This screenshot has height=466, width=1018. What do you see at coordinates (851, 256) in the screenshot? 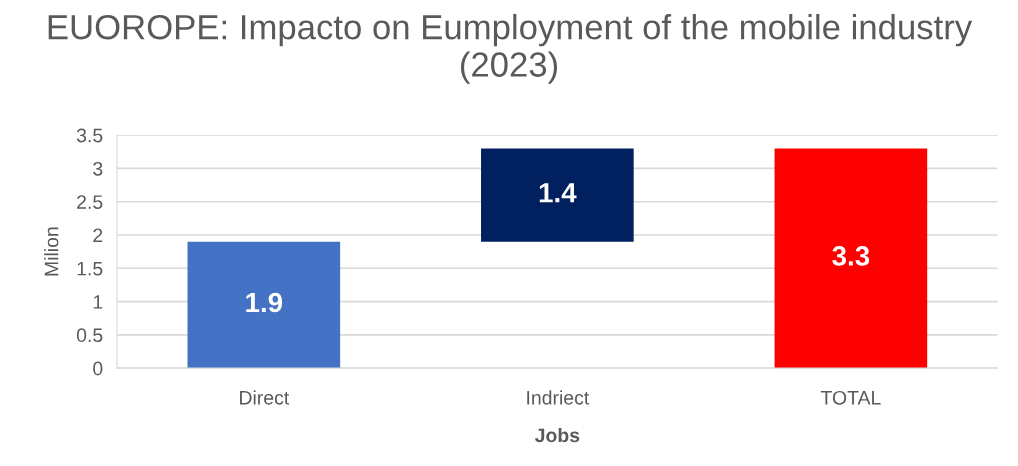
I see `data-label: 3.3` at bounding box center [851, 256].